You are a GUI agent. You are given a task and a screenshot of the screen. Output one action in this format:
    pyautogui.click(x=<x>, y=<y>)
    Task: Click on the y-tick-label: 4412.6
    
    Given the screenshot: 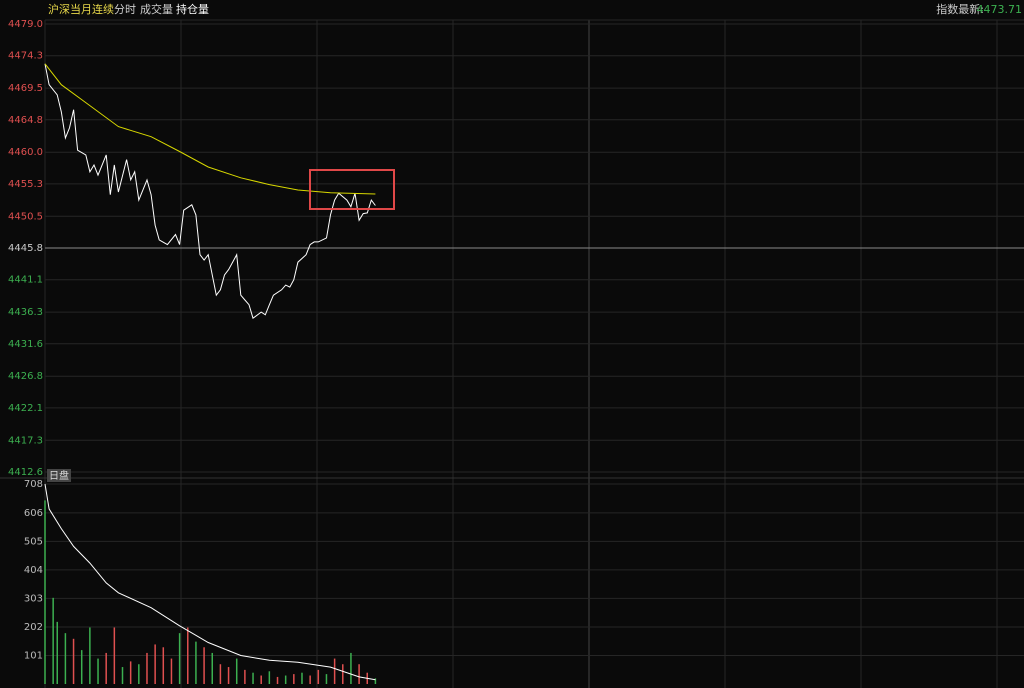 What is the action you would take?
    pyautogui.click(x=25, y=472)
    